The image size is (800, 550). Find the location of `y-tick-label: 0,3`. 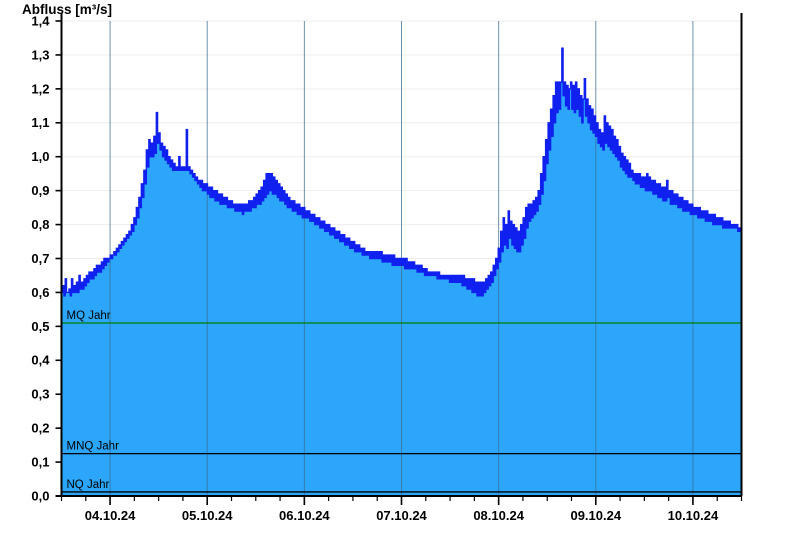

y-tick-label: 0,3 is located at coordinates (40, 394).